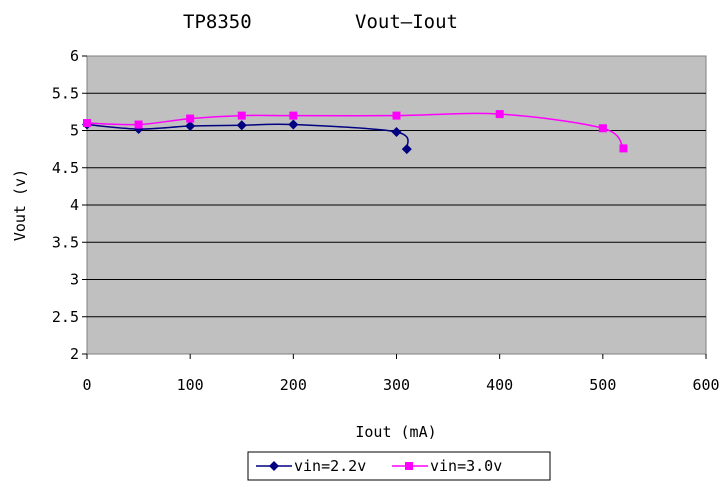 This screenshot has width=719, height=489. I want to click on y-tick-label: 5, so click(74, 131).